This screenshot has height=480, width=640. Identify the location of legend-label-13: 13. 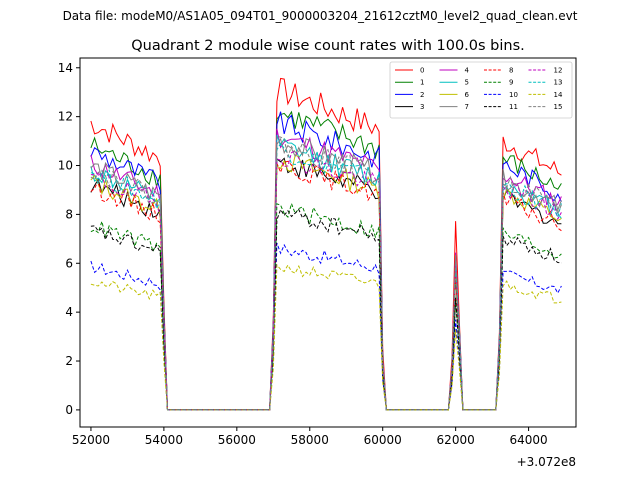
(558, 83).